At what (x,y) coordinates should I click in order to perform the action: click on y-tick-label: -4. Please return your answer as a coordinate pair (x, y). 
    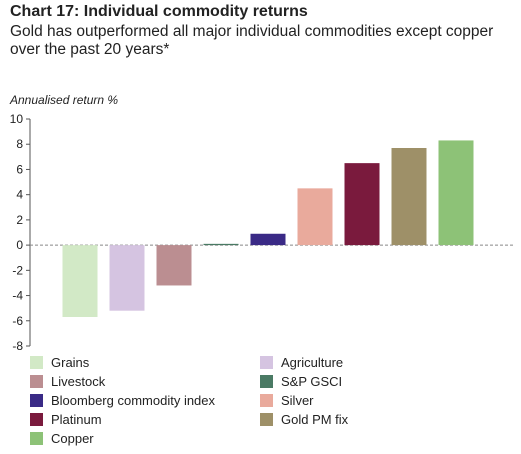
    Looking at the image, I should click on (17, 296).